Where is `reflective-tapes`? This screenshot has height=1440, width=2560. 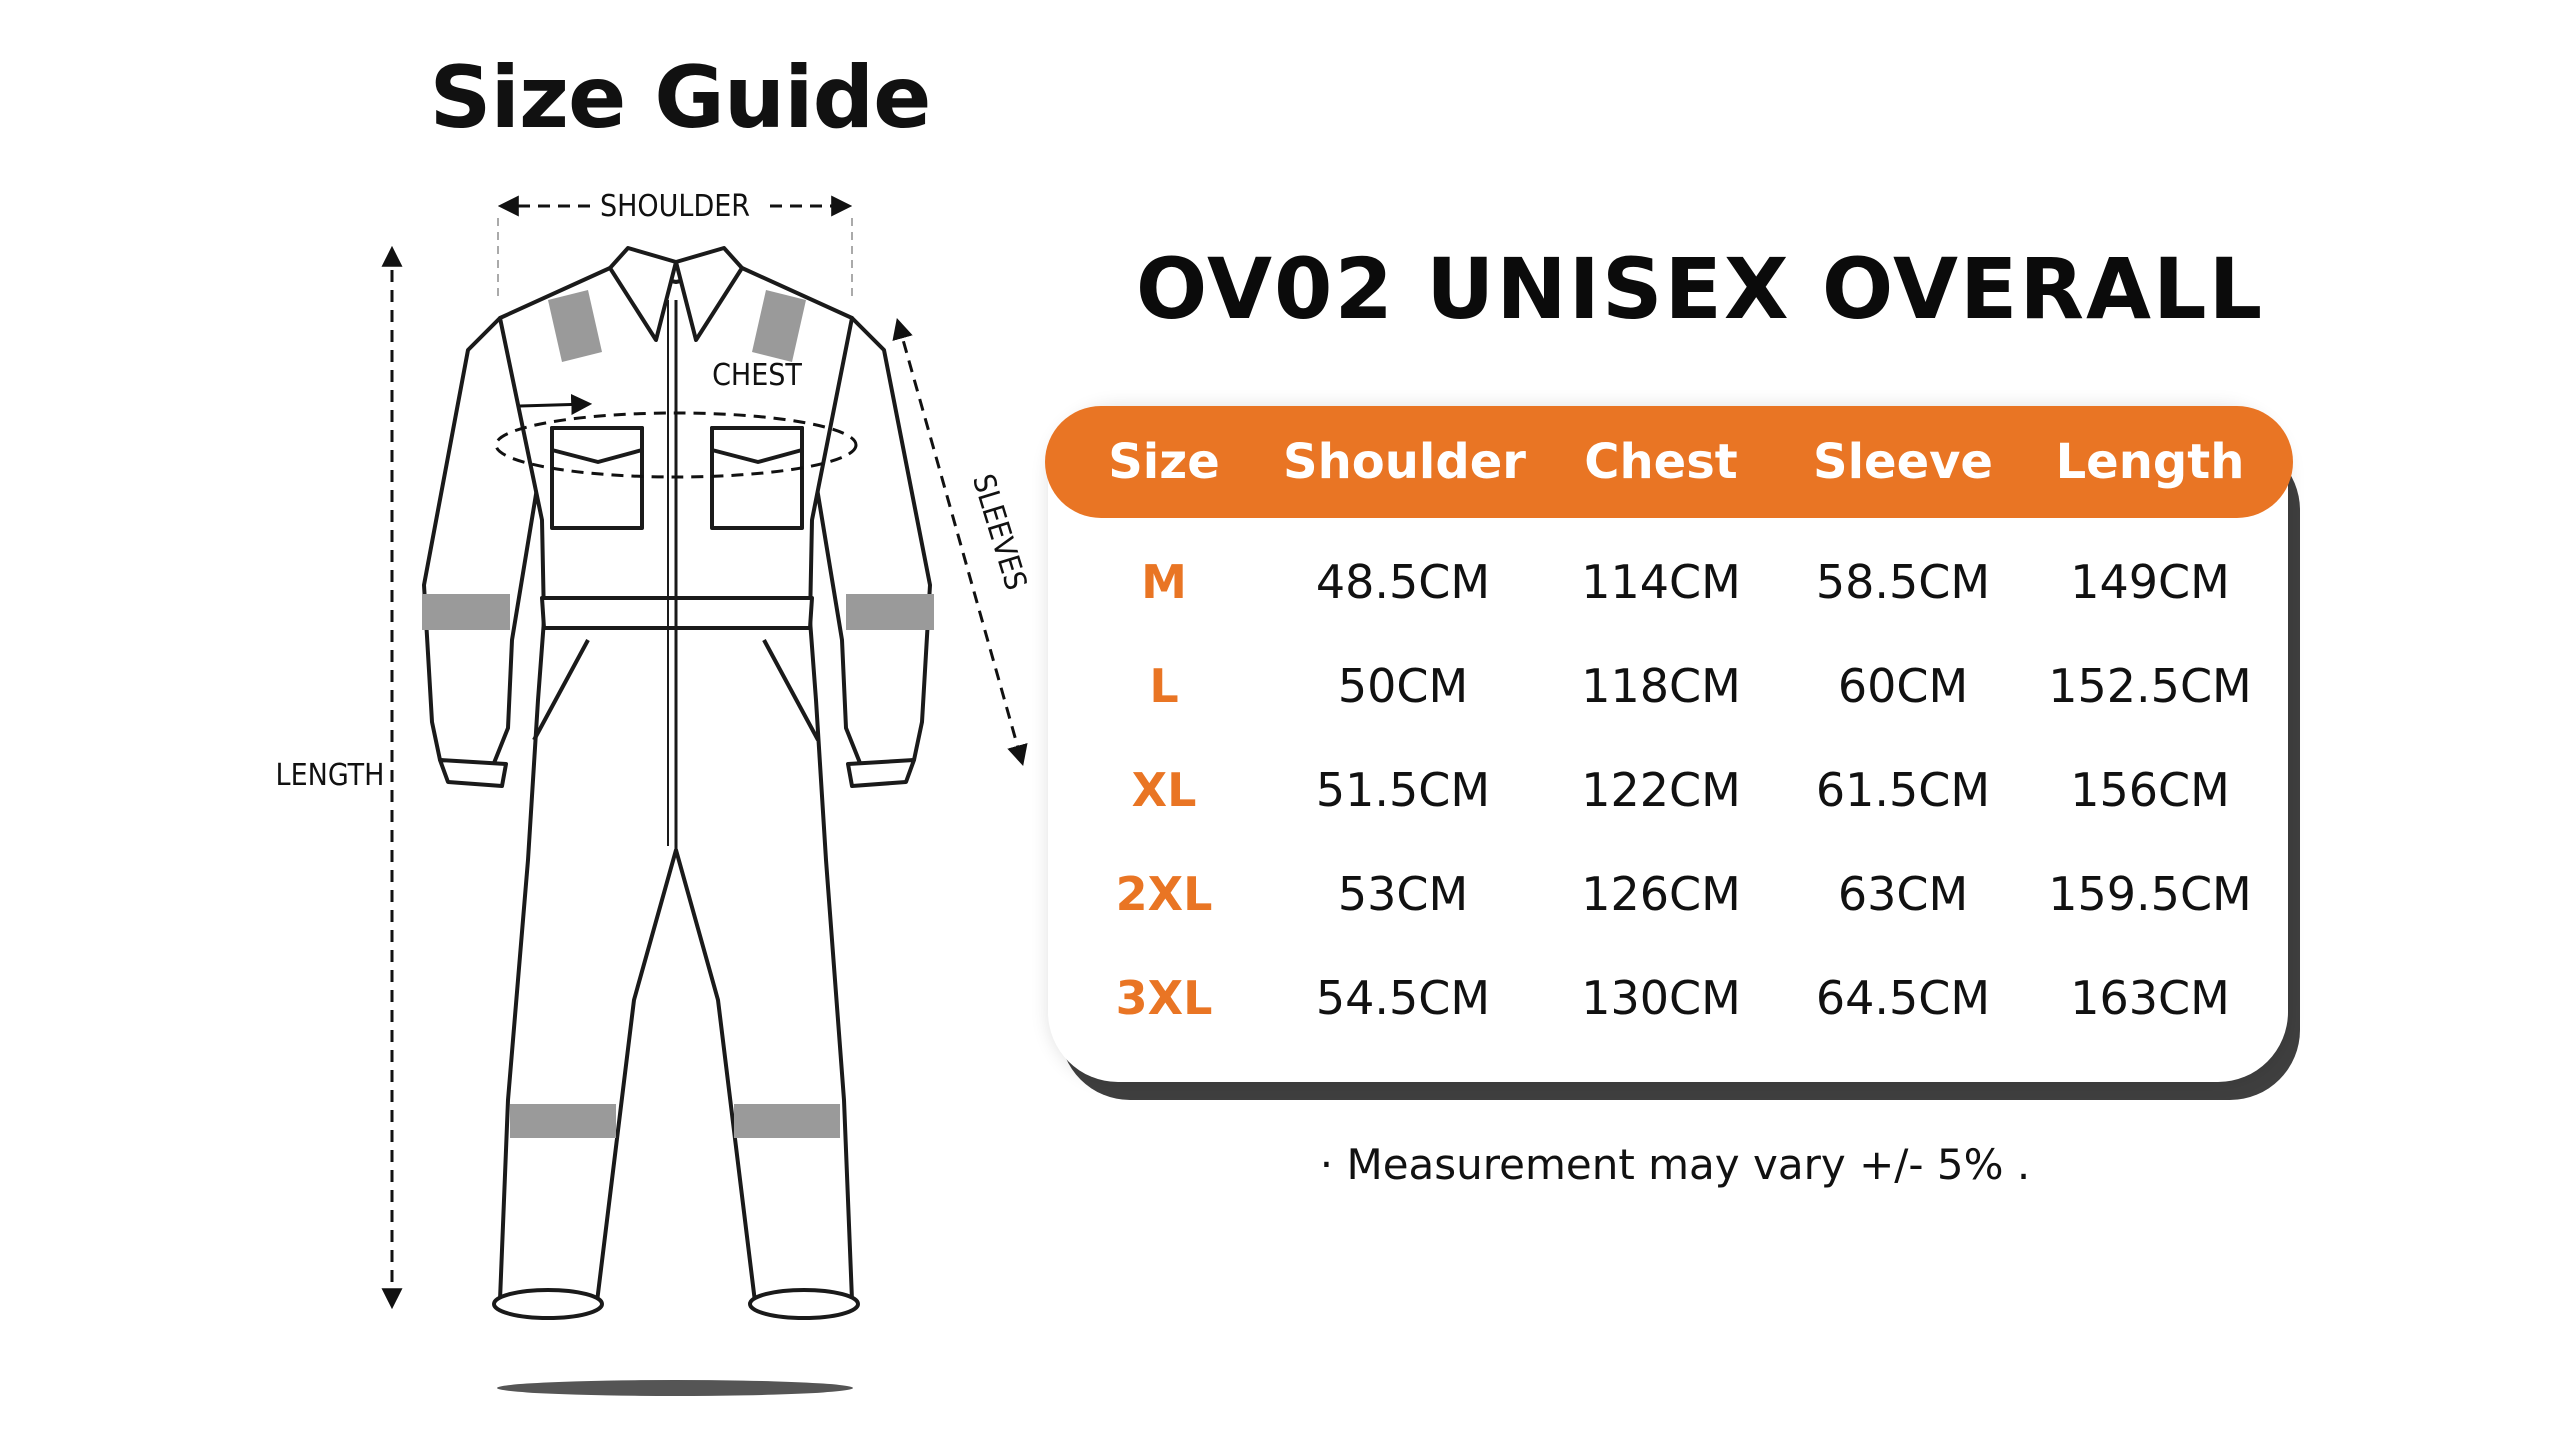 reflective-tapes is located at coordinates (678, 714).